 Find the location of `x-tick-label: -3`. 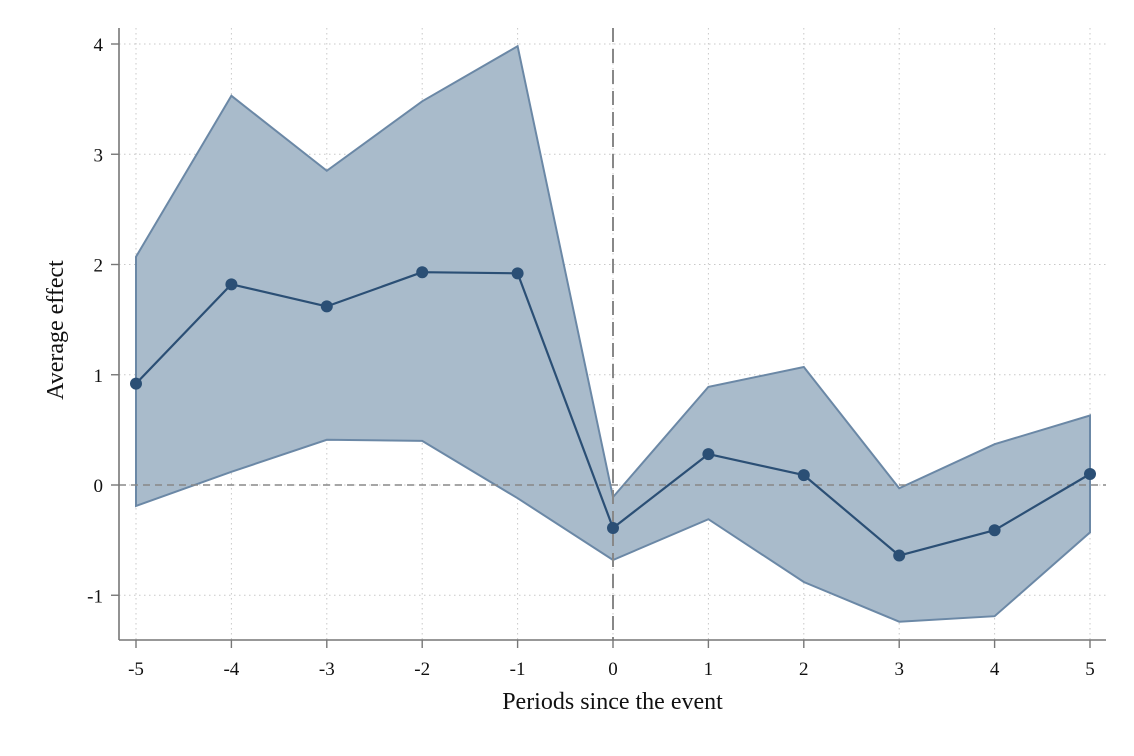

x-tick-label: -3 is located at coordinates (327, 669).